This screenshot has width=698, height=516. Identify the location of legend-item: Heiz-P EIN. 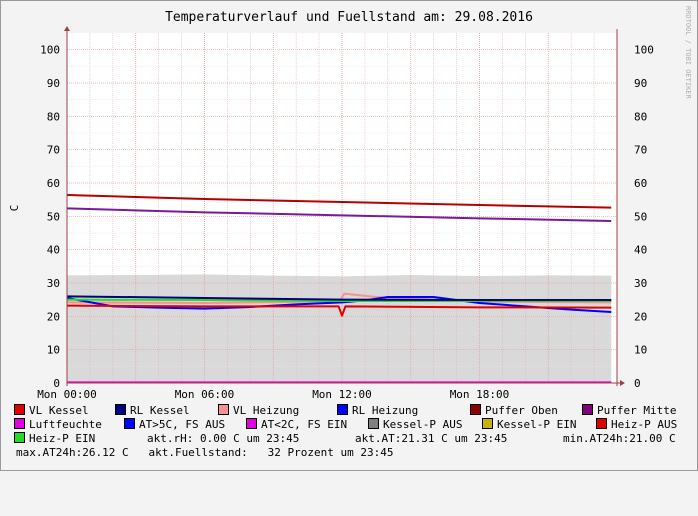
(54, 439).